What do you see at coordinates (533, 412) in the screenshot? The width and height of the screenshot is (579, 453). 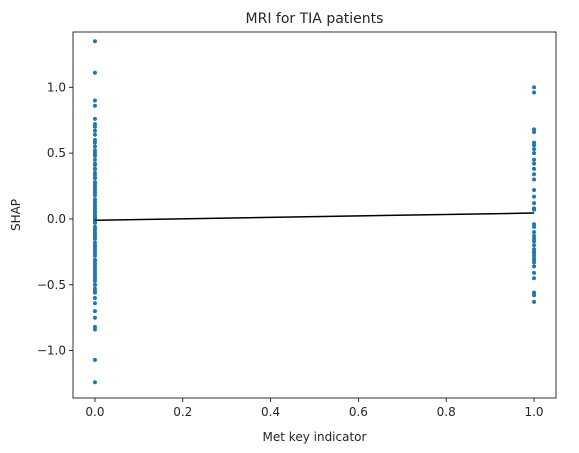 I see `x-tick-label: 1.0` at bounding box center [533, 412].